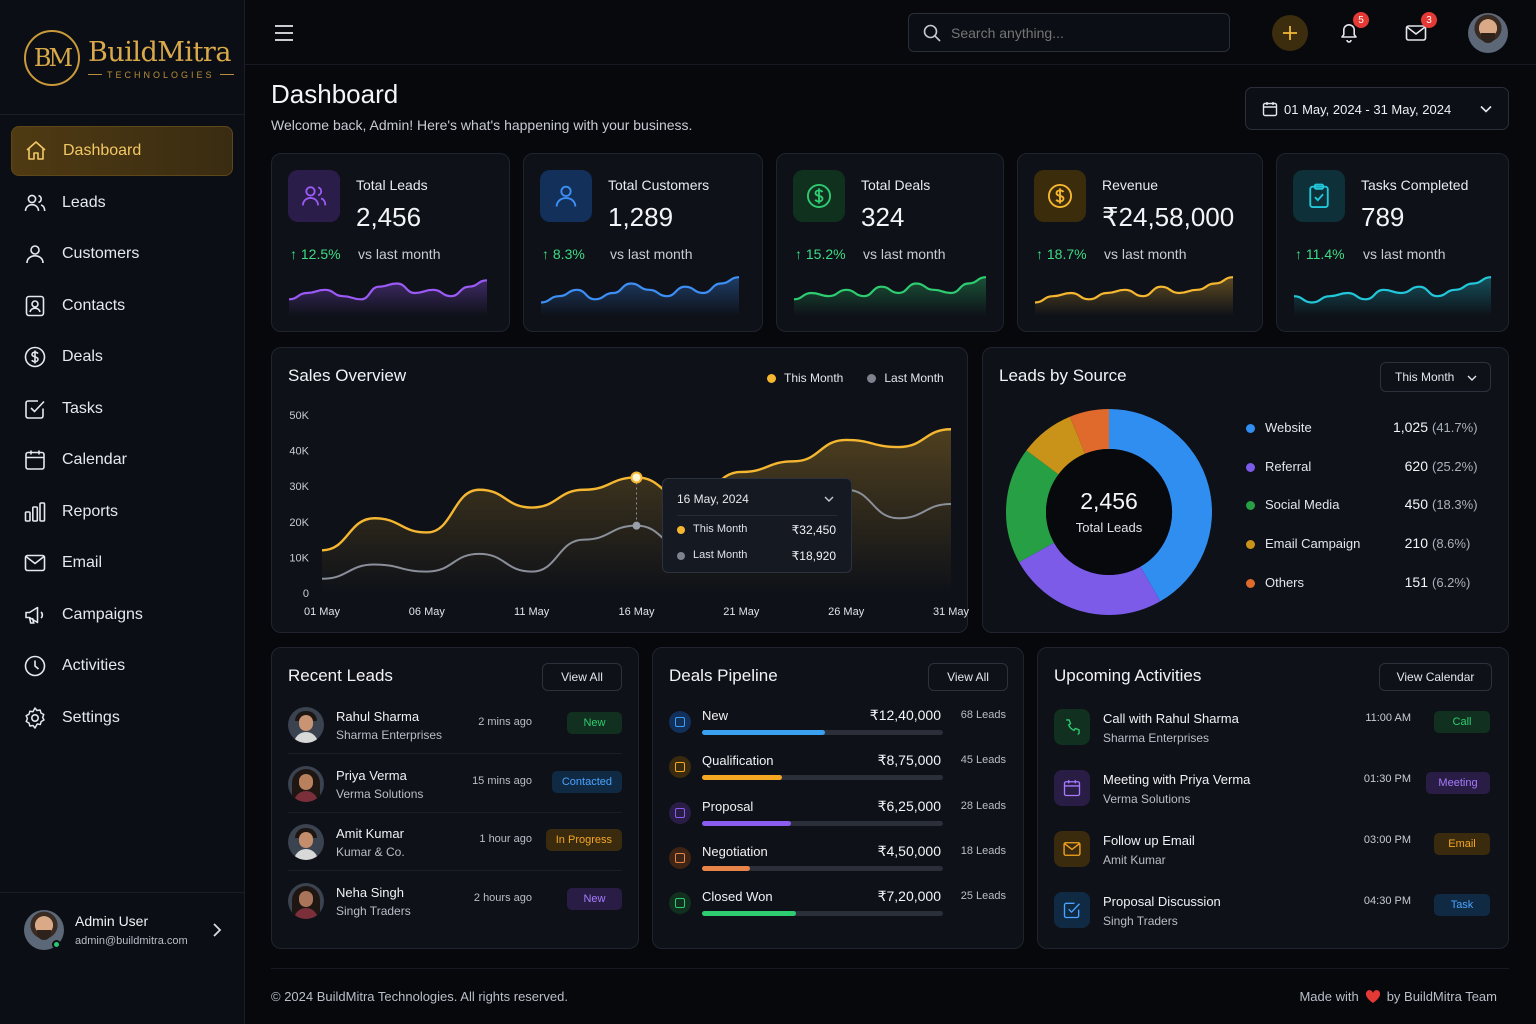 This screenshot has width=1536, height=1024. Describe the element at coordinates (122, 512) in the screenshot. I see `sidebar-item-reports: Reports` at that location.